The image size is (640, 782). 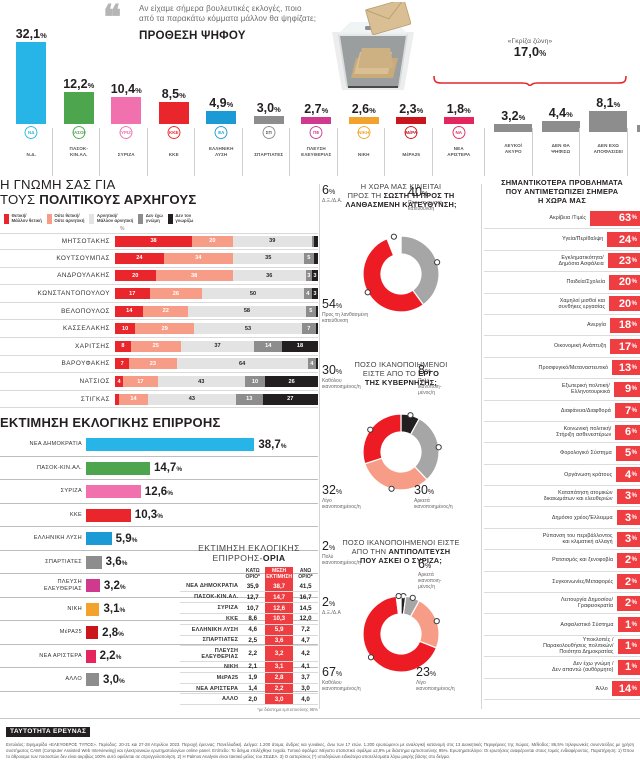 I want to click on influence-party-name: ΝΙΚΗ, so click(x=74, y=608).